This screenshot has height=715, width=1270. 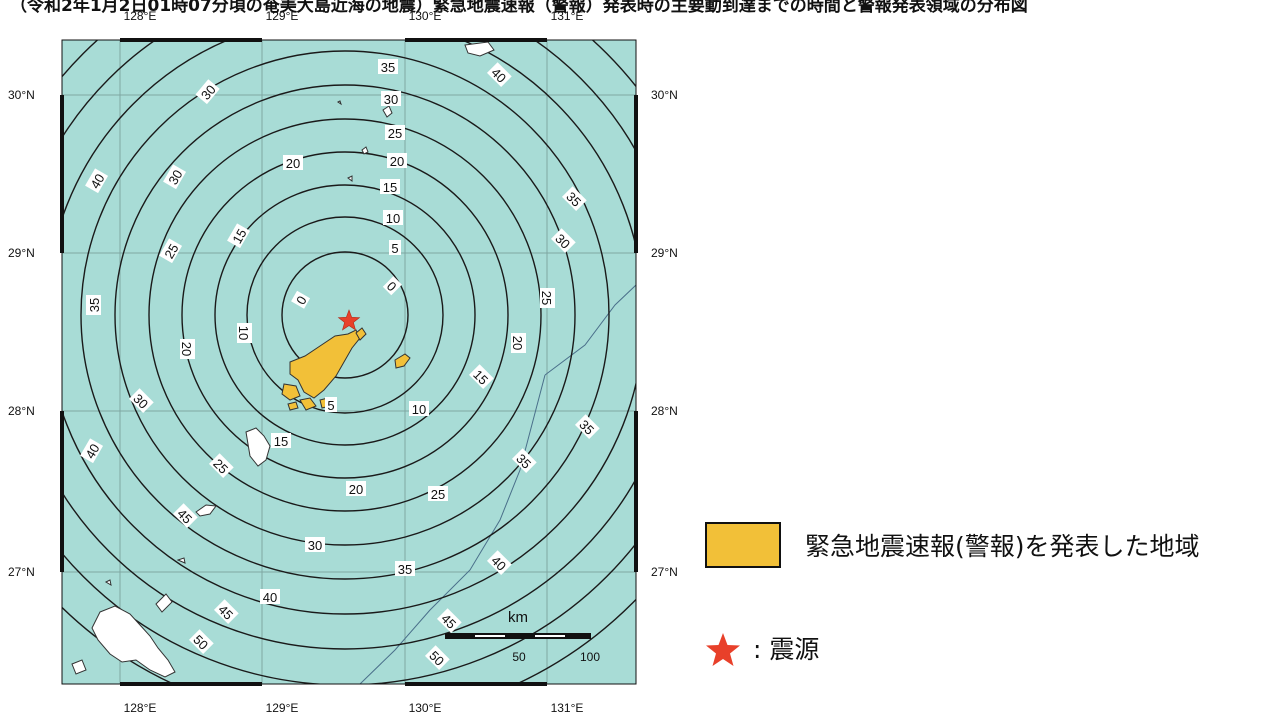 I want to click on lat-tick-label-left: 27°N, so click(x=21, y=572).